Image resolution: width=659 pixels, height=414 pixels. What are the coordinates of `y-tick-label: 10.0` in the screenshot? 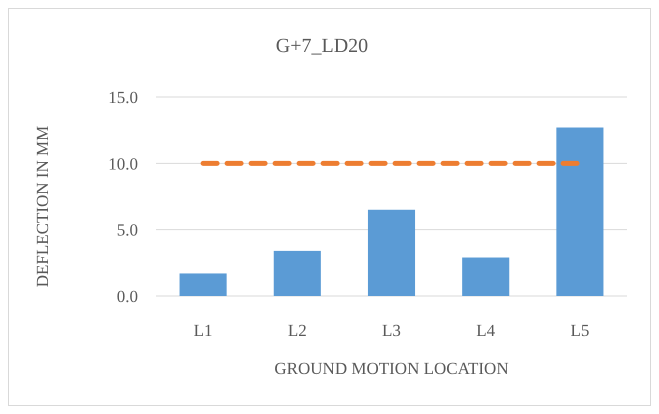 It's located at (123, 164).